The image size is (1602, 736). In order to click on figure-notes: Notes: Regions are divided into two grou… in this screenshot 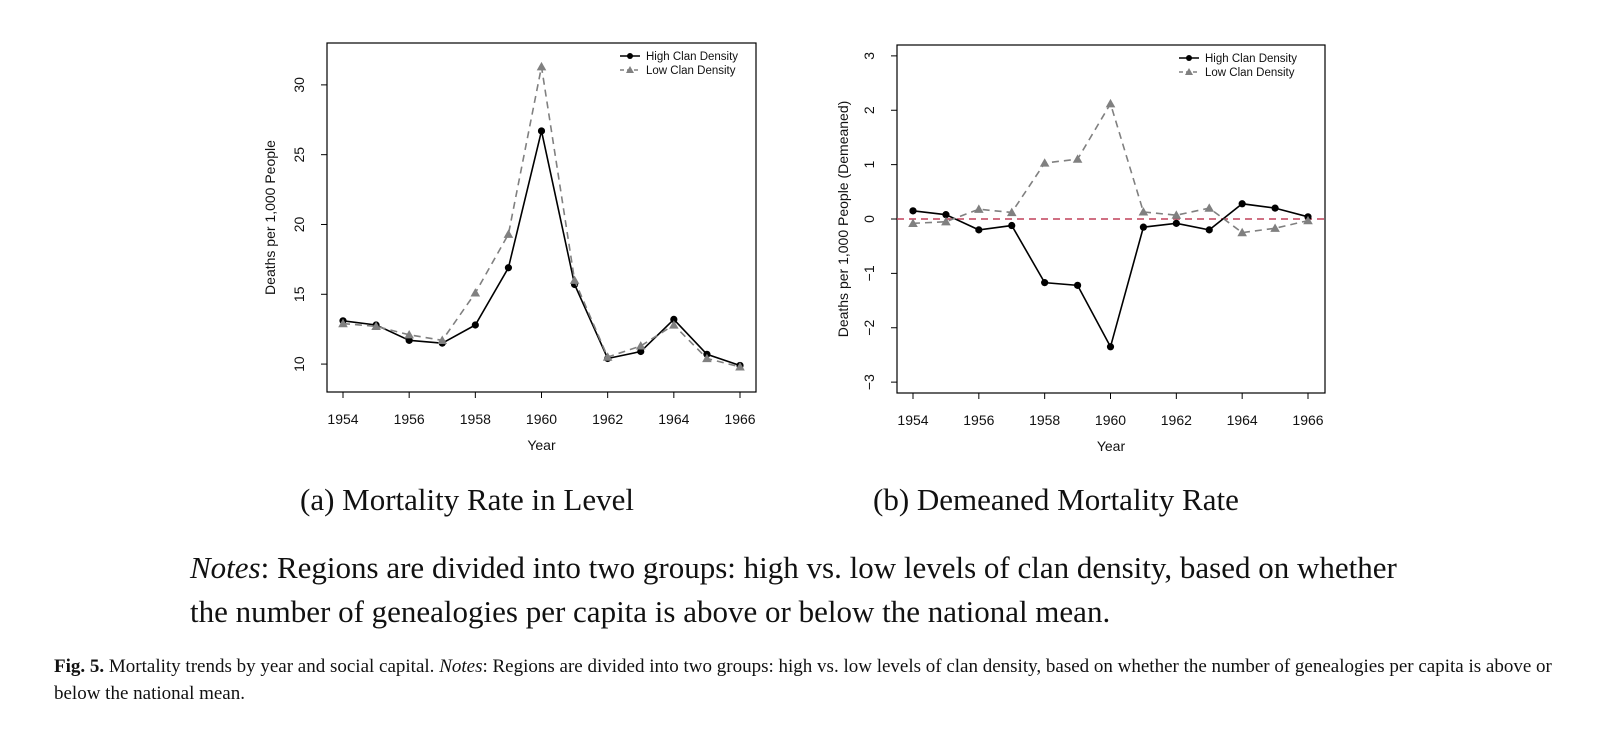, I will do `click(810, 590)`.